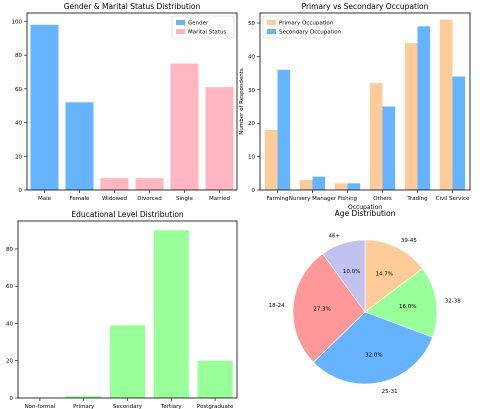 The image size is (480, 409). Describe the element at coordinates (80, 199) in the screenshot. I see `x-tick-label: Female` at that location.